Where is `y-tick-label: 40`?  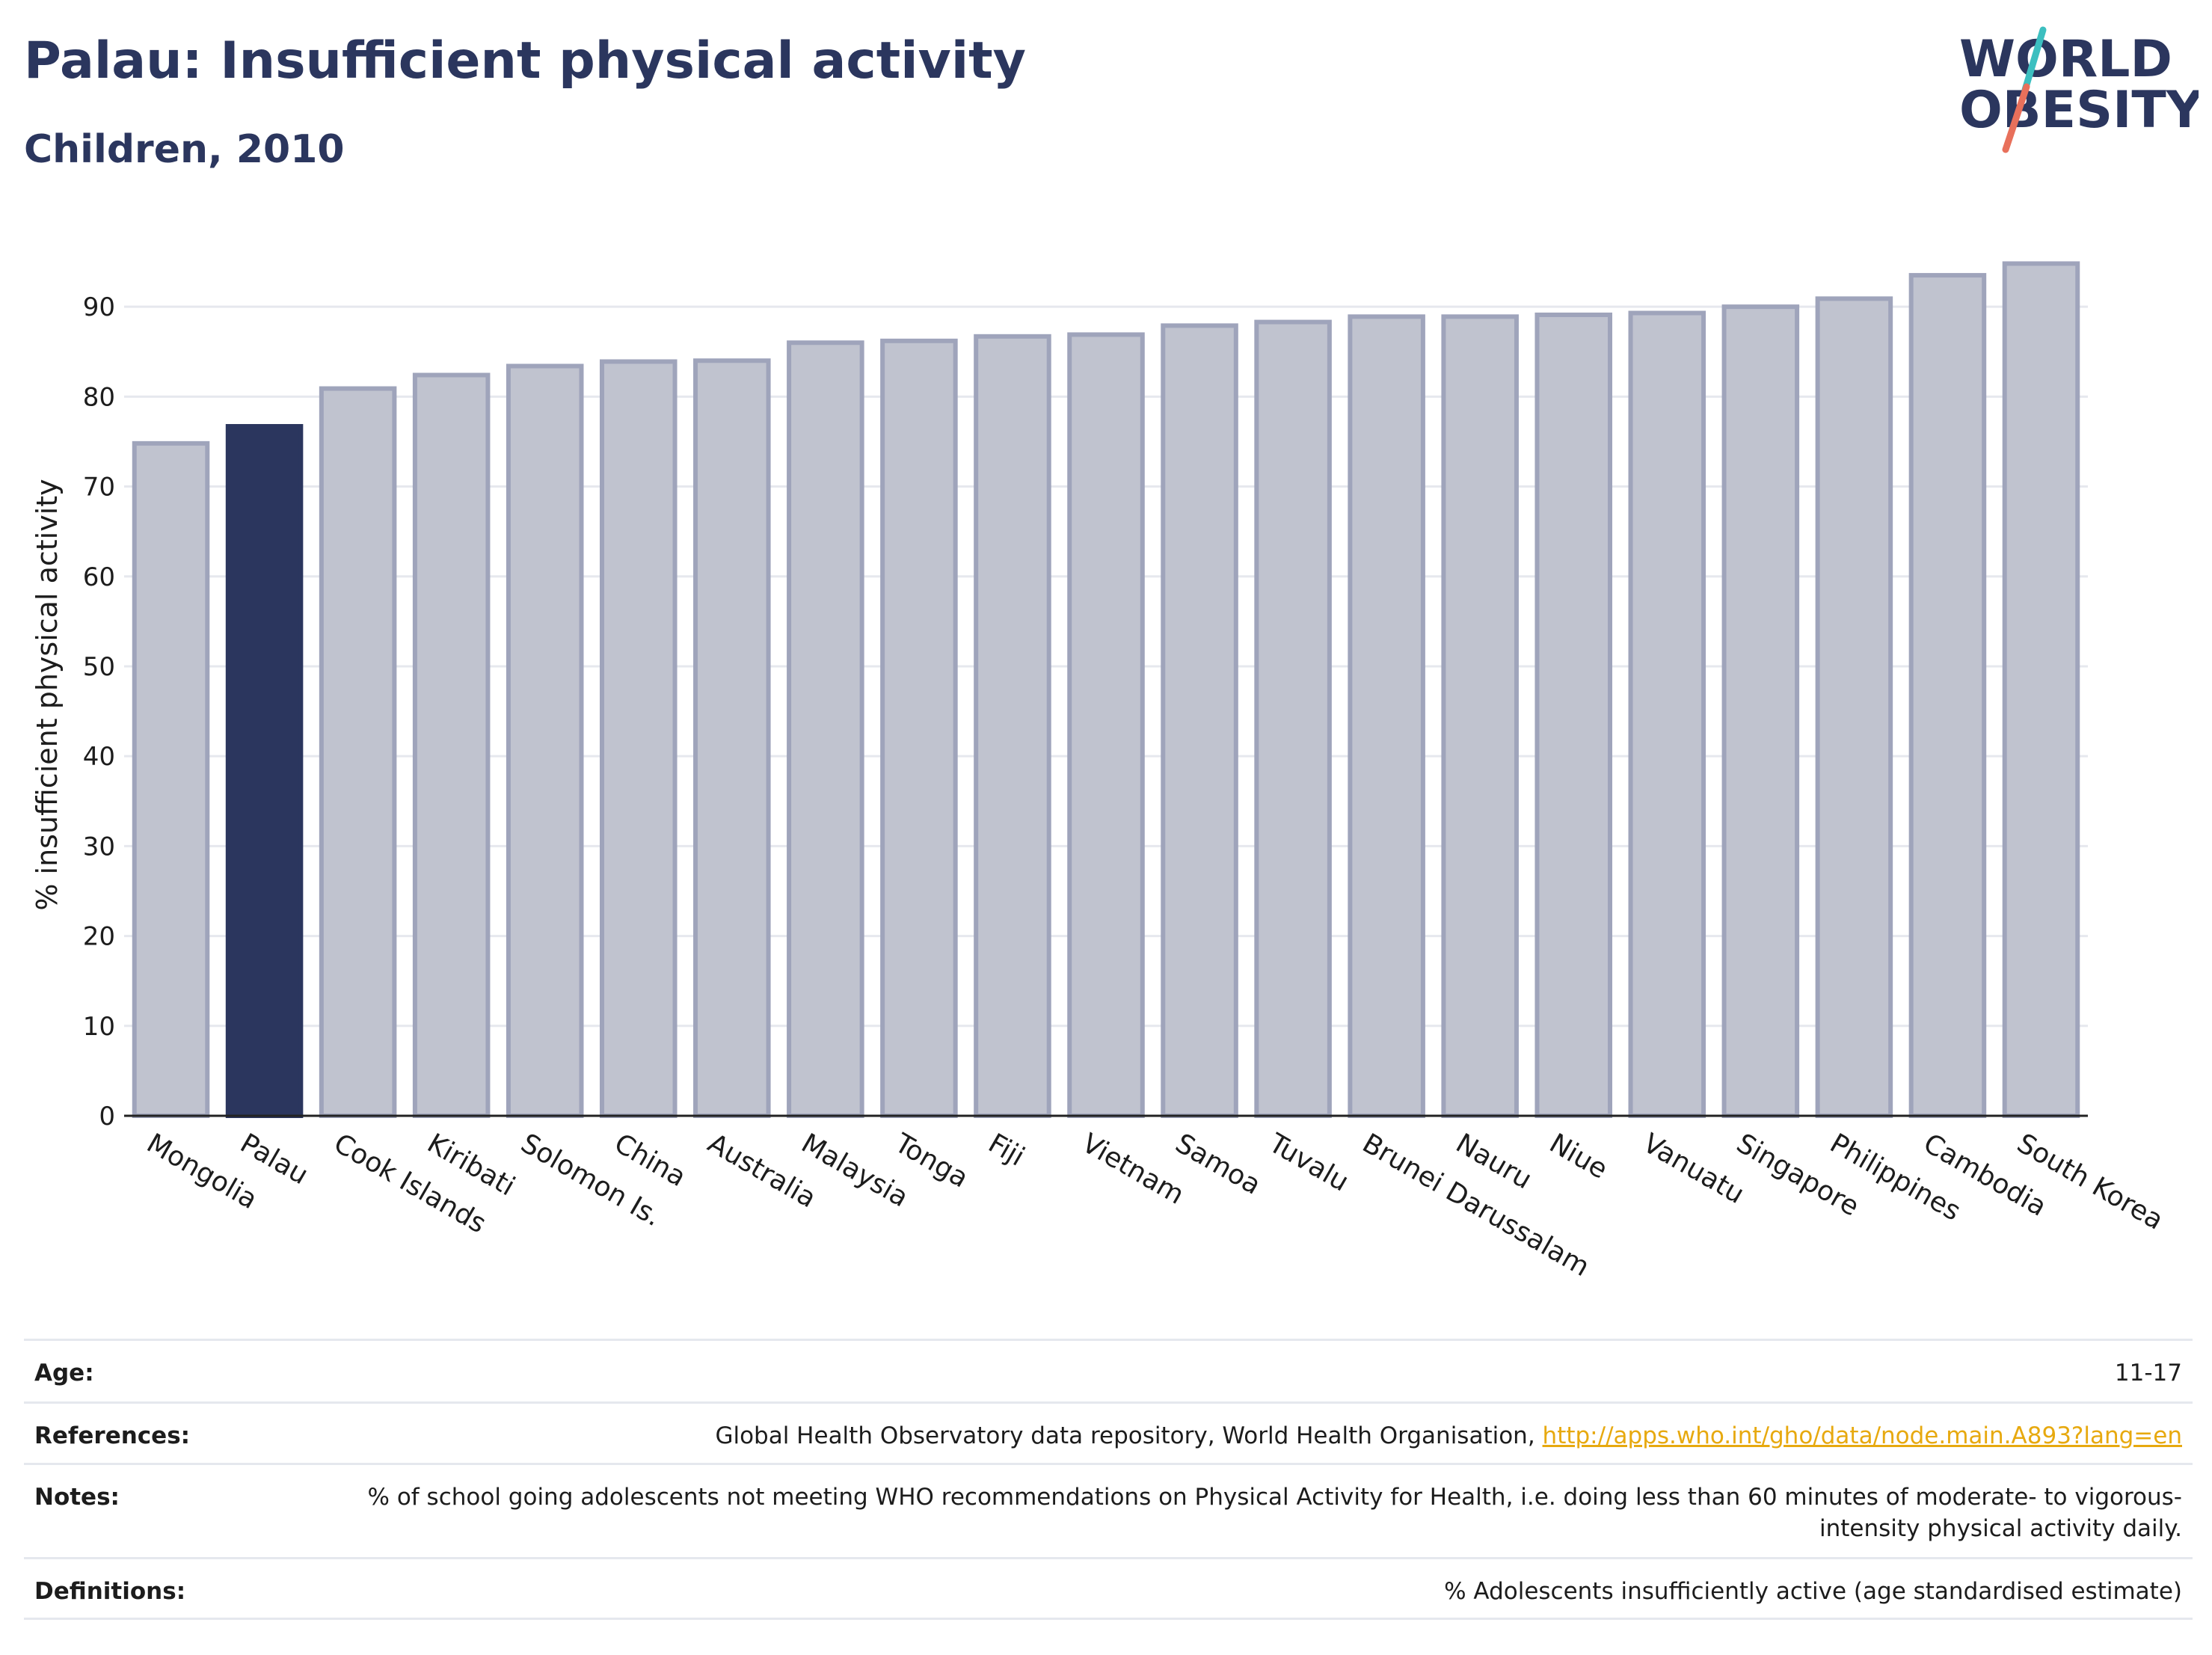
y-tick-label: 40 is located at coordinates (99, 757).